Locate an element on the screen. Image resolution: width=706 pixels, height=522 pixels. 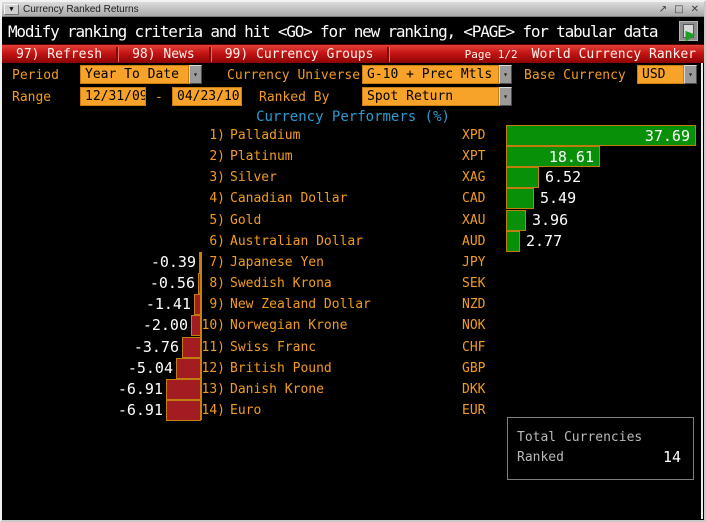
bar-value-EUR: -6.91 is located at coordinates (140, 409).